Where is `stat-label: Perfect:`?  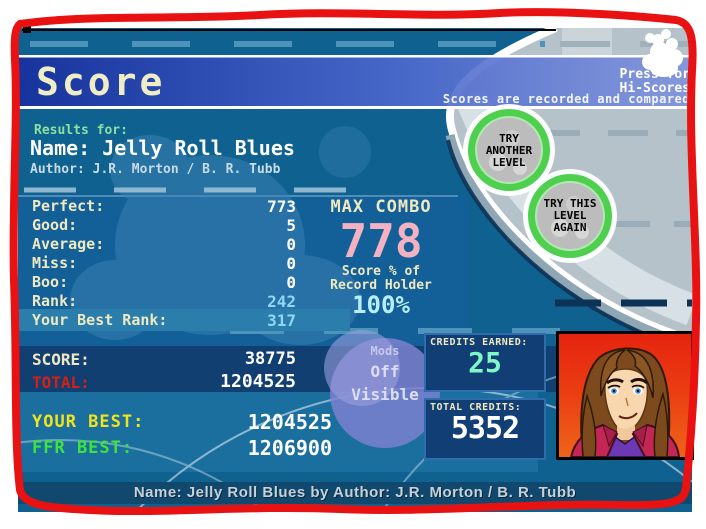 stat-label: Perfect: is located at coordinates (68, 206).